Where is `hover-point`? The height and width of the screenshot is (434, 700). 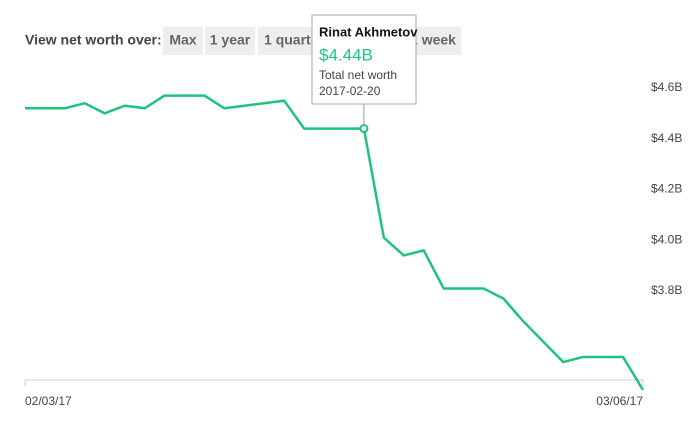
hover-point is located at coordinates (364, 129).